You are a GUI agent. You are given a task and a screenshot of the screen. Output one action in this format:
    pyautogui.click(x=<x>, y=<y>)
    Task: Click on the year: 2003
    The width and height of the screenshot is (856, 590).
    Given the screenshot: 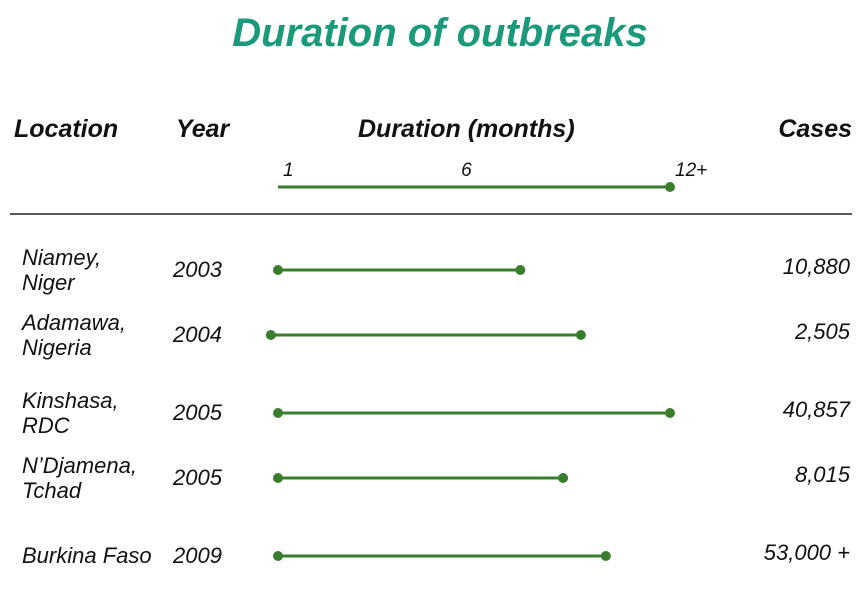 What is the action you would take?
    pyautogui.click(x=197, y=269)
    